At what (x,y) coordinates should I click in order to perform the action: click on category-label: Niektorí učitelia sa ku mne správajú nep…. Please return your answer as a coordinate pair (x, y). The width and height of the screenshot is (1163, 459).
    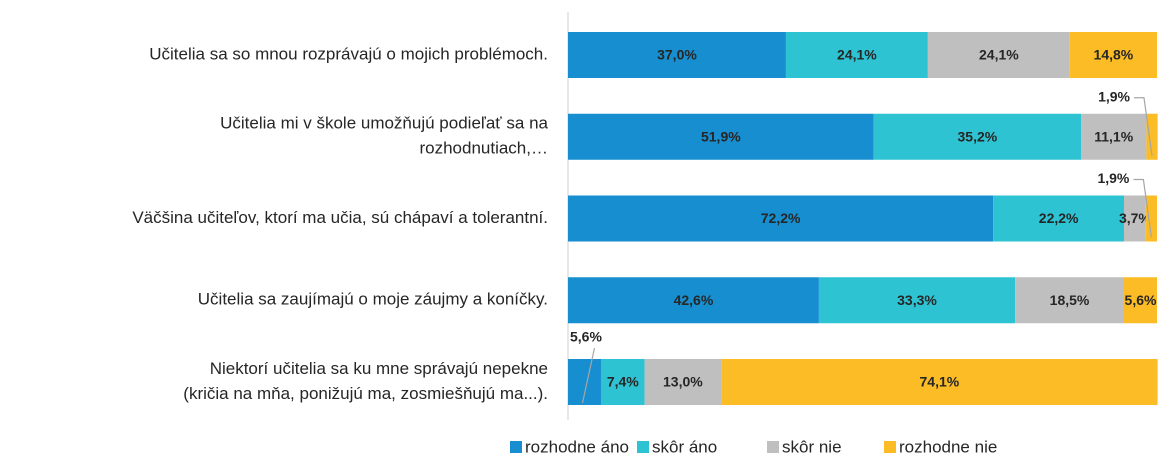
    Looking at the image, I should click on (379, 368).